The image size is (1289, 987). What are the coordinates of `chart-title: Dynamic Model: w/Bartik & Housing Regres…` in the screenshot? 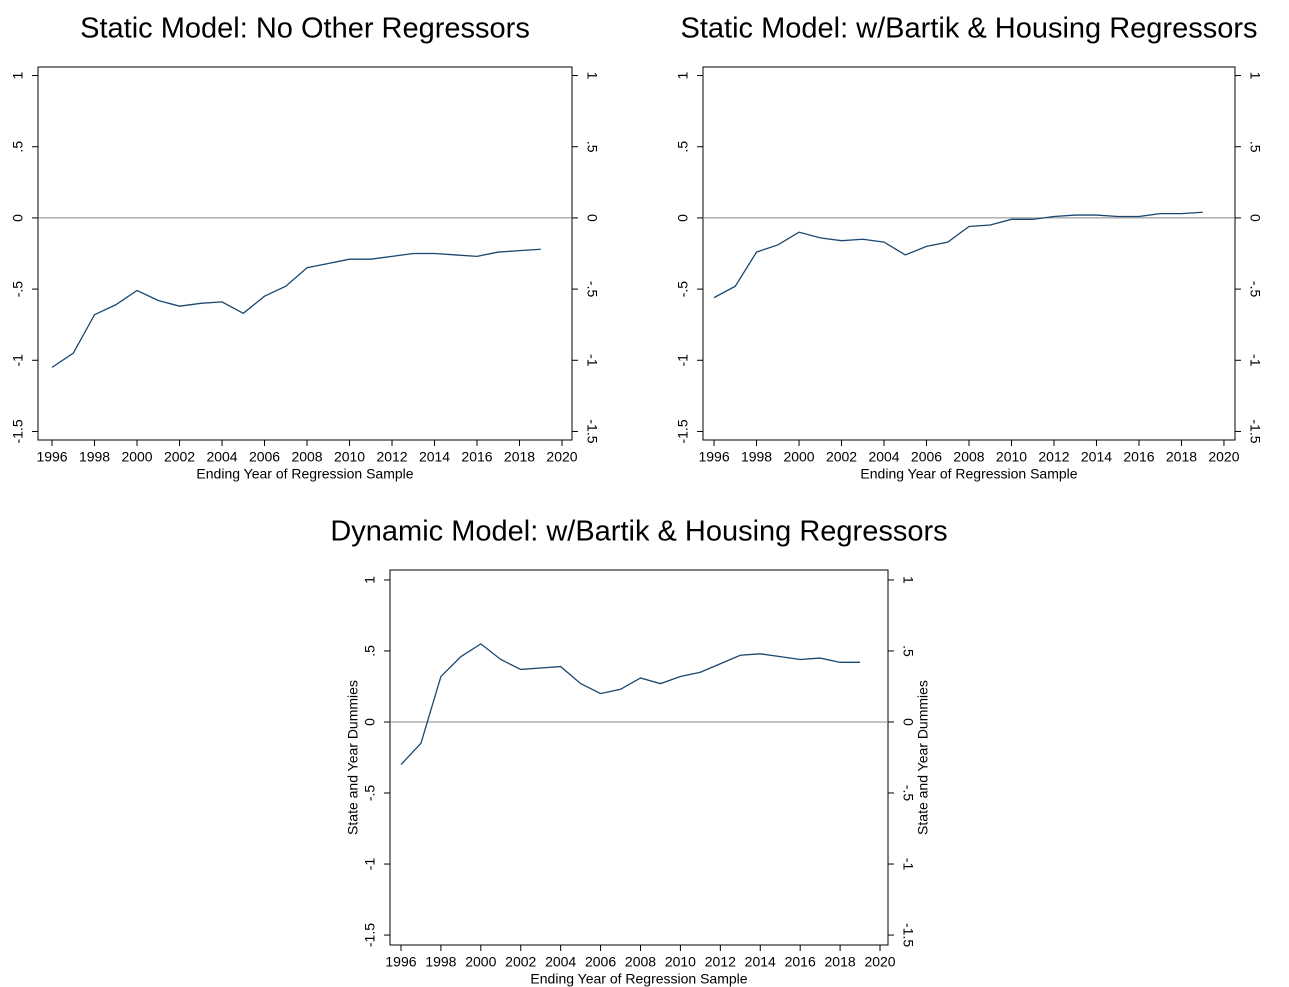 It's located at (638, 532).